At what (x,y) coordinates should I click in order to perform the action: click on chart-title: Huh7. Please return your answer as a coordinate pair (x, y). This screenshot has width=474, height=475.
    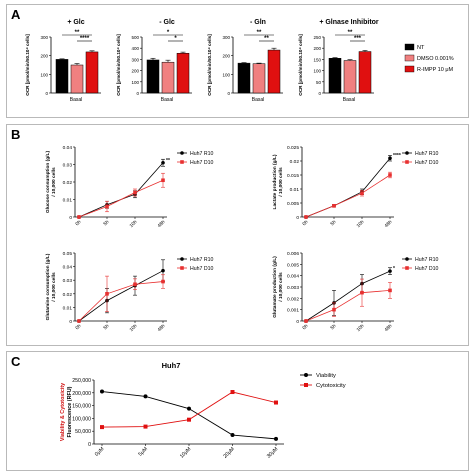
    Looking at the image, I should click on (171, 365).